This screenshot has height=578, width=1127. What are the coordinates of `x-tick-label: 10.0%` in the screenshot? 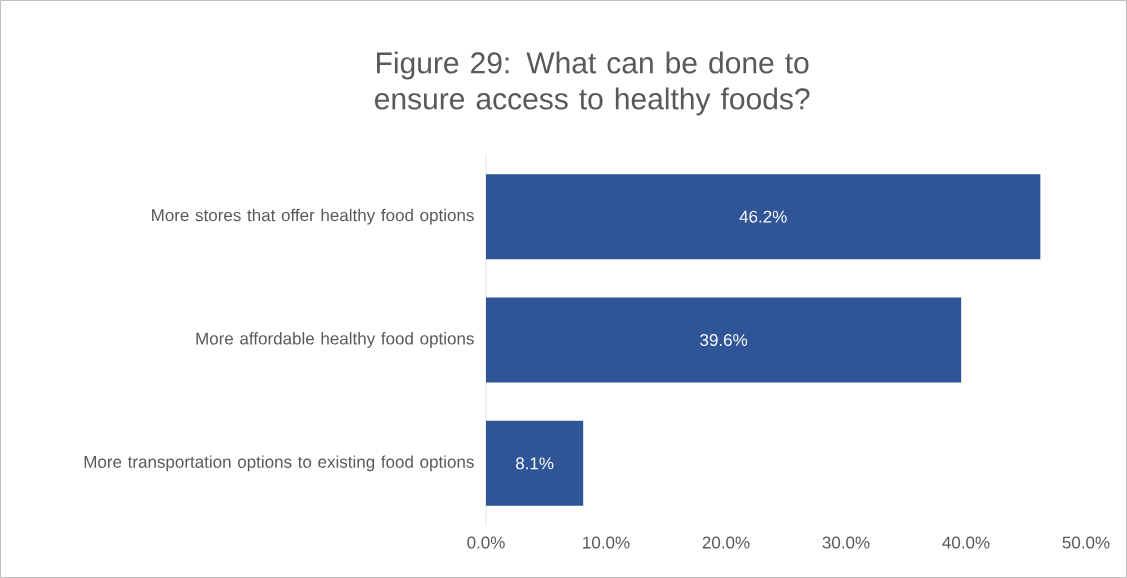 It's located at (606, 542).